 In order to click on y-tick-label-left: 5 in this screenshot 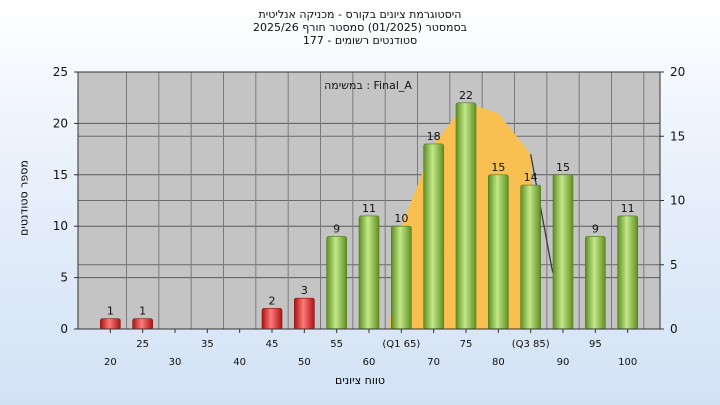, I will do `click(64, 278)`.